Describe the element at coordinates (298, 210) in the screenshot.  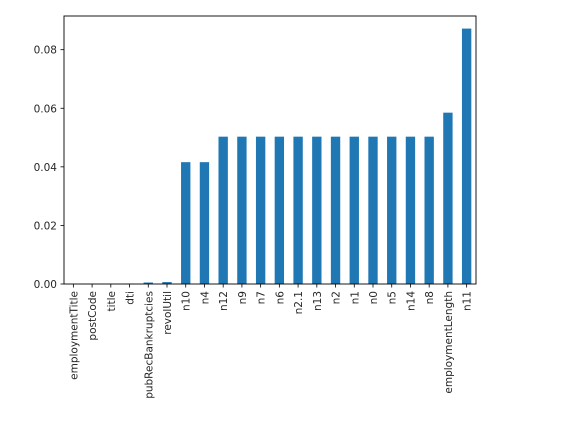
I see `bar-n2.1` at that location.